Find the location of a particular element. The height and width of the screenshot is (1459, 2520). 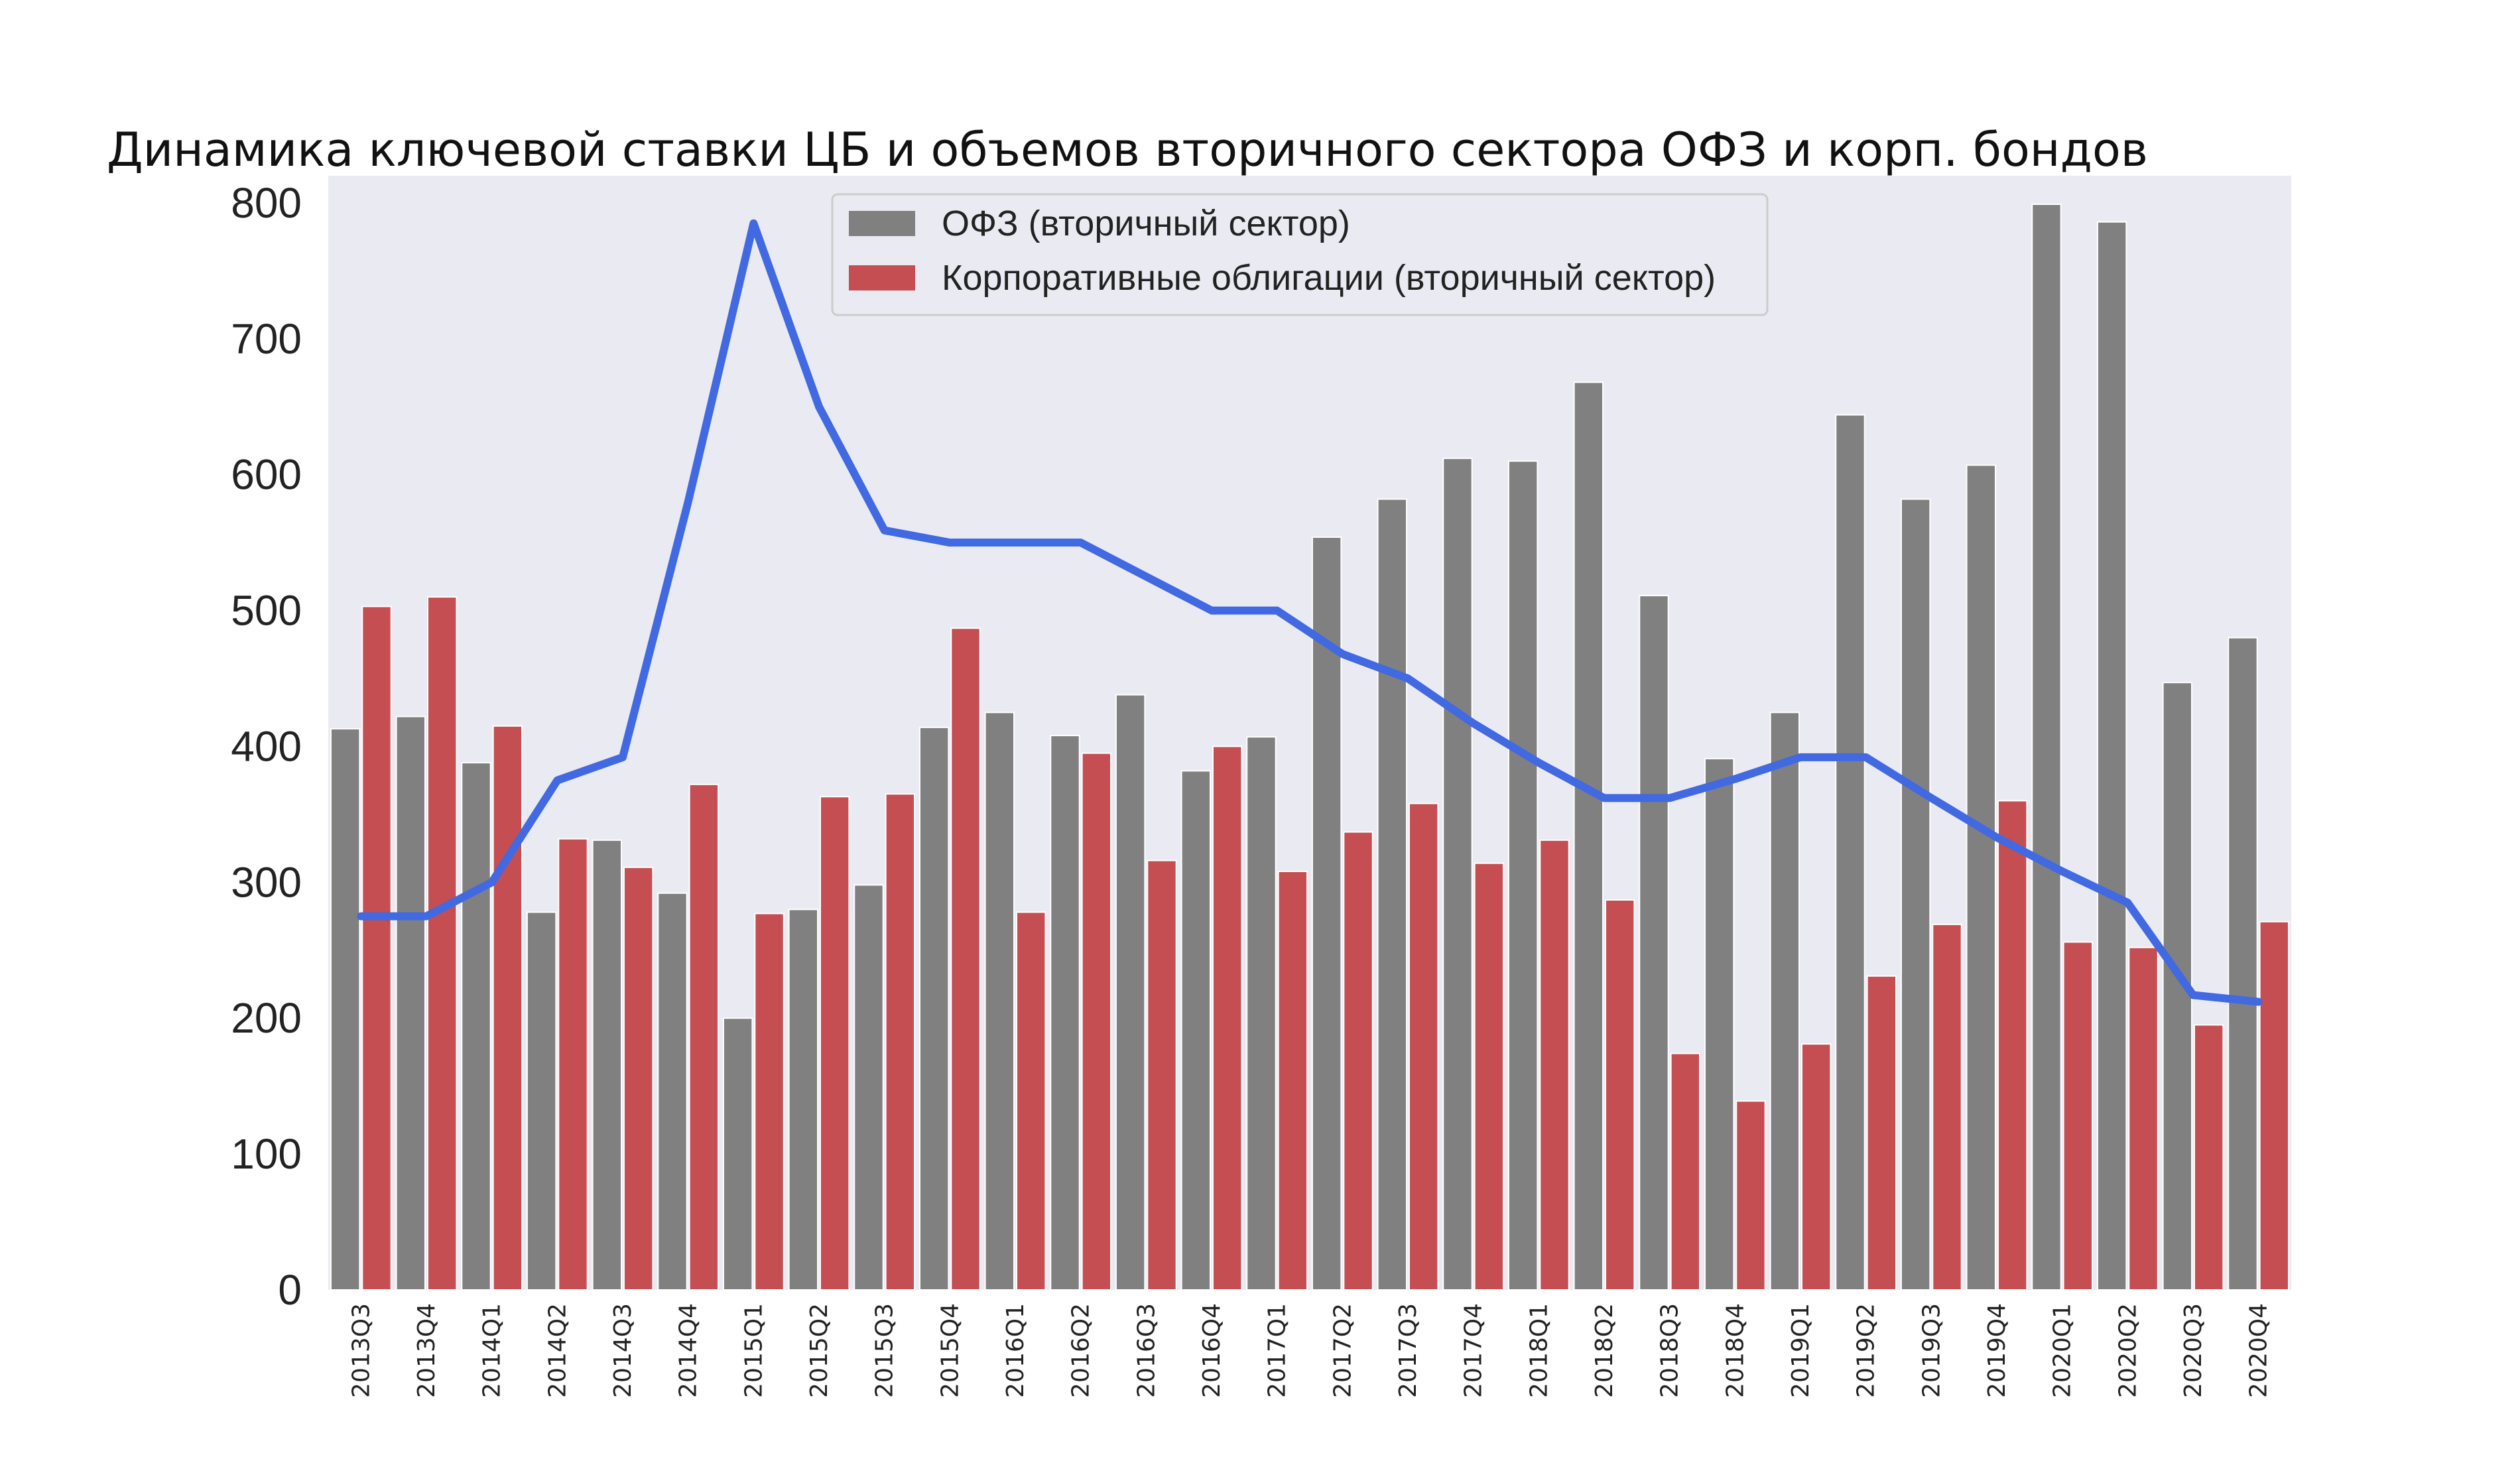

x-tick-label: 2014Q1 is located at coordinates (492, 1350).